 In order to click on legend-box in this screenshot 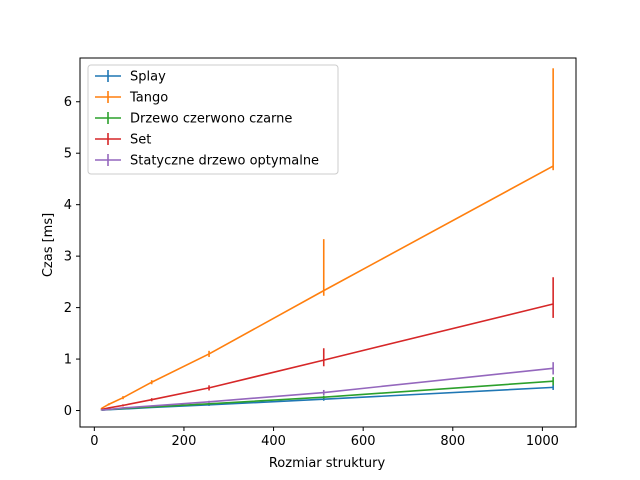, I will do `click(213, 119)`.